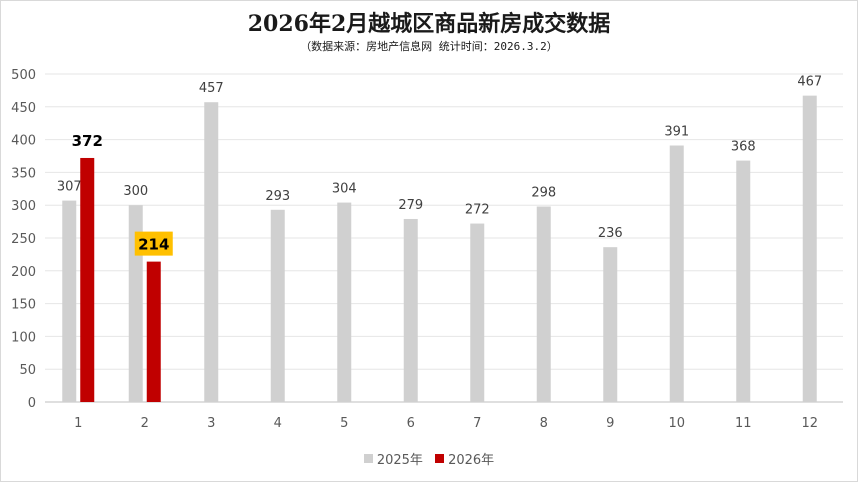 The width and height of the screenshot is (858, 482). Describe the element at coordinates (610, 233) in the screenshot. I see `data-label-2025: 236` at that location.